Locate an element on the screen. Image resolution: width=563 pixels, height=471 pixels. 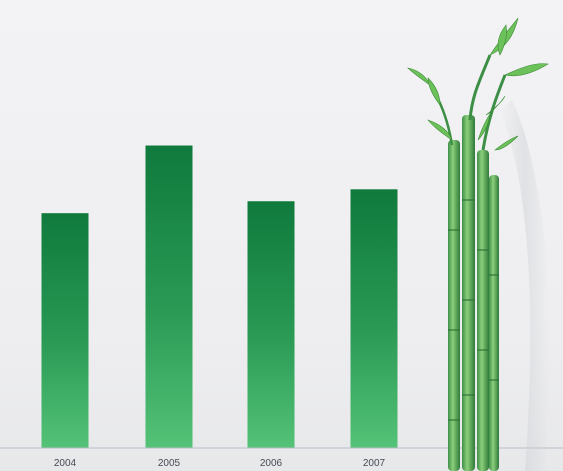
x-tick-label-2005: 2005 is located at coordinates (169, 463).